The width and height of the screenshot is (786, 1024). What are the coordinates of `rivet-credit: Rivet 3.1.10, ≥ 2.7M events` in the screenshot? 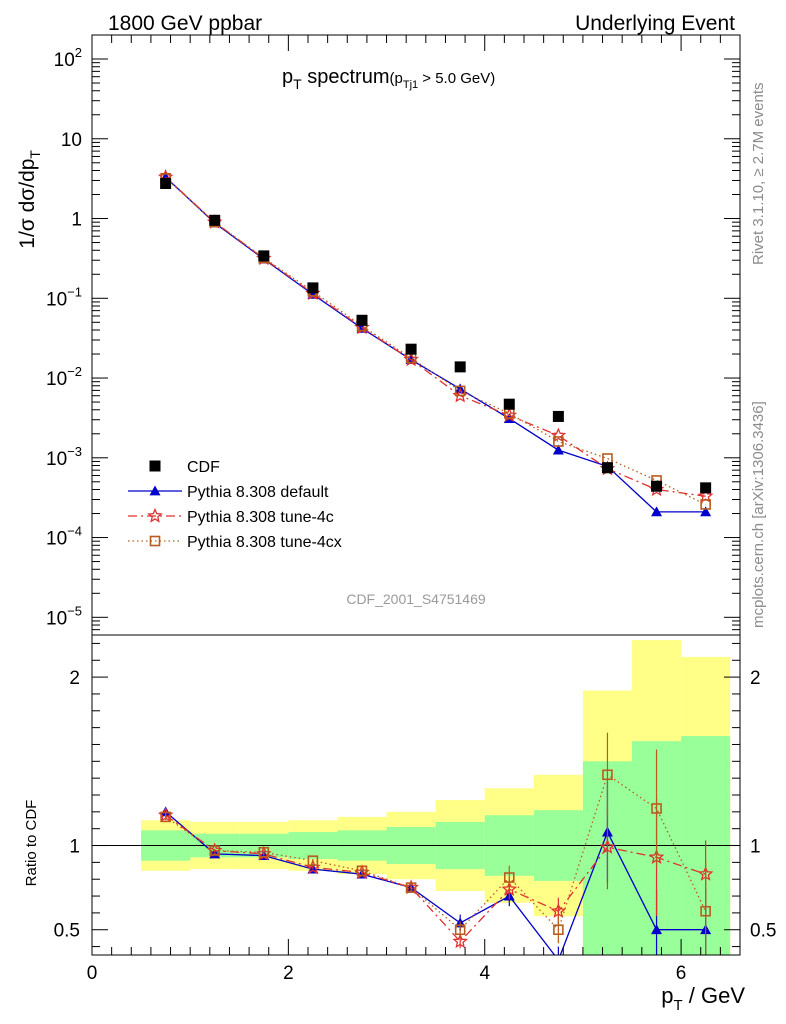 It's located at (758, 174).